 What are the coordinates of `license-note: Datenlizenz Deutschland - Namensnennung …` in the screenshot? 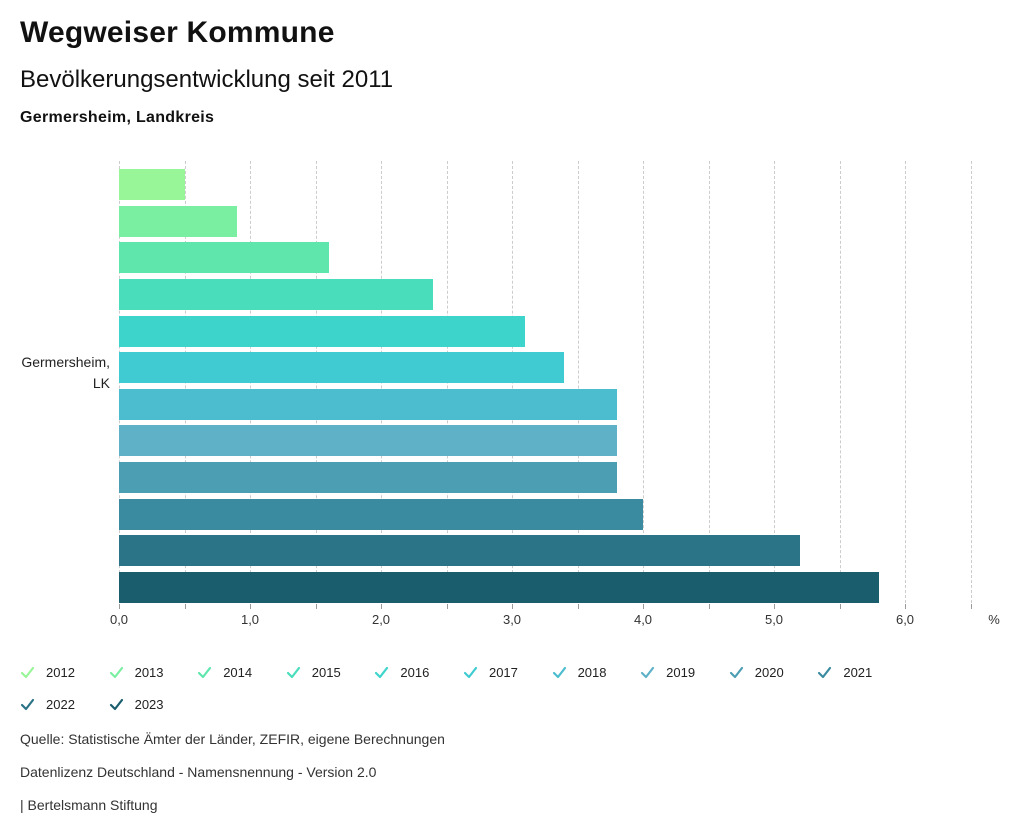 It's located at (198, 772).